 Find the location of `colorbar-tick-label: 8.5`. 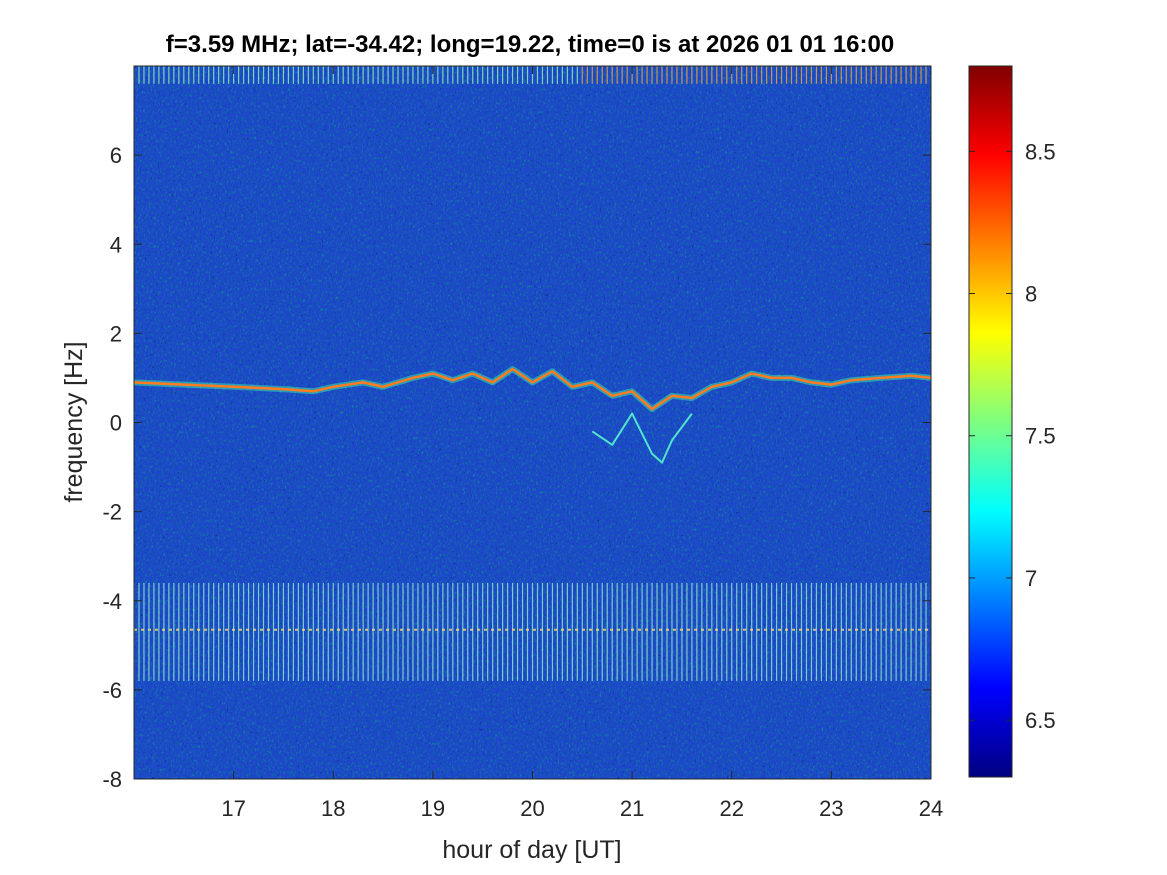

colorbar-tick-label: 8.5 is located at coordinates (1040, 151).